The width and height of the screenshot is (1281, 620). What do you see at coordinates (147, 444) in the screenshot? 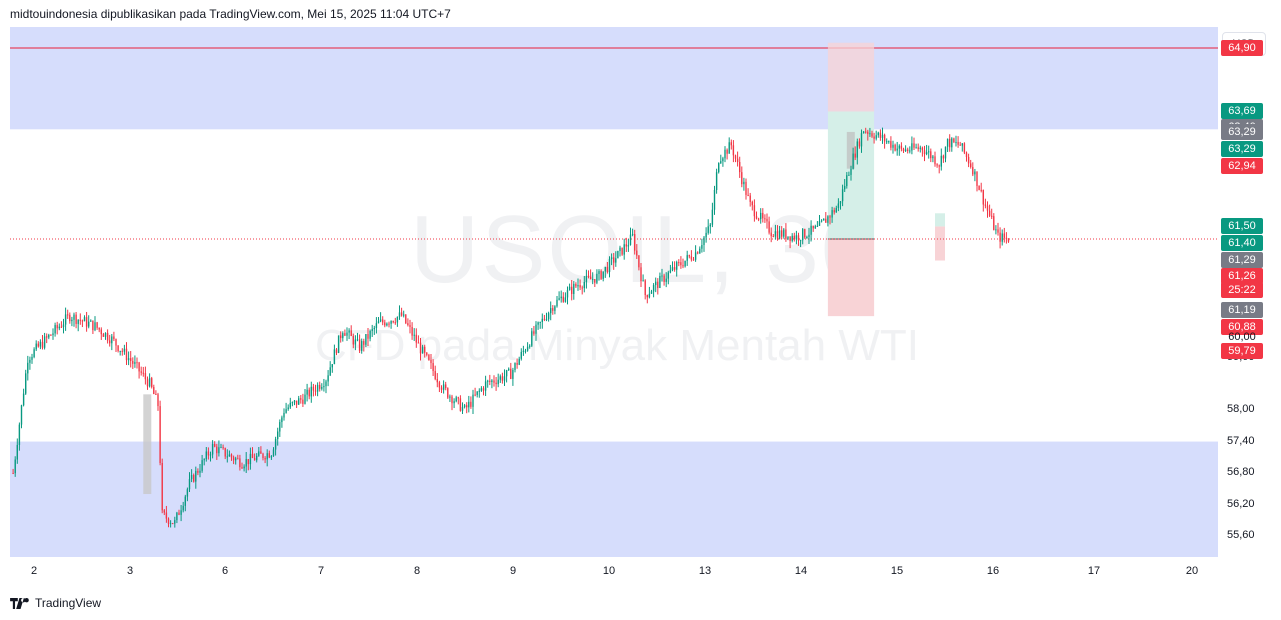
I see `gap-marker` at bounding box center [147, 444].